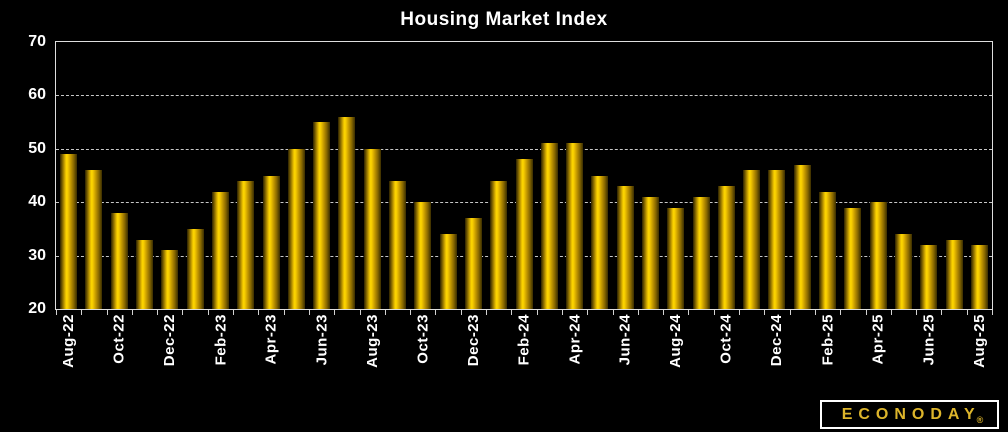  I want to click on x-axis-label-Aug-22: Aug-22, so click(69, 341).